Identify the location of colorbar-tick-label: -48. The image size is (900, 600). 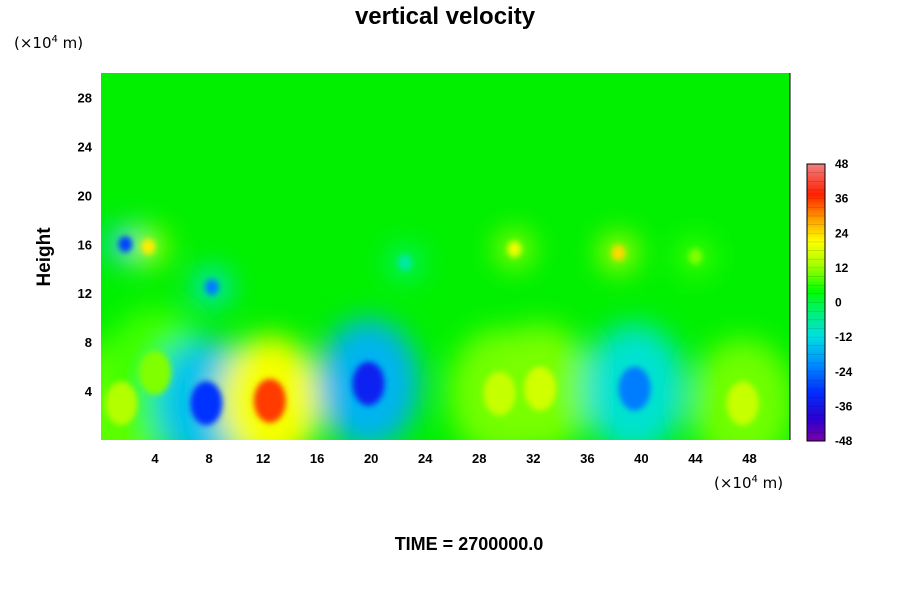
(844, 441).